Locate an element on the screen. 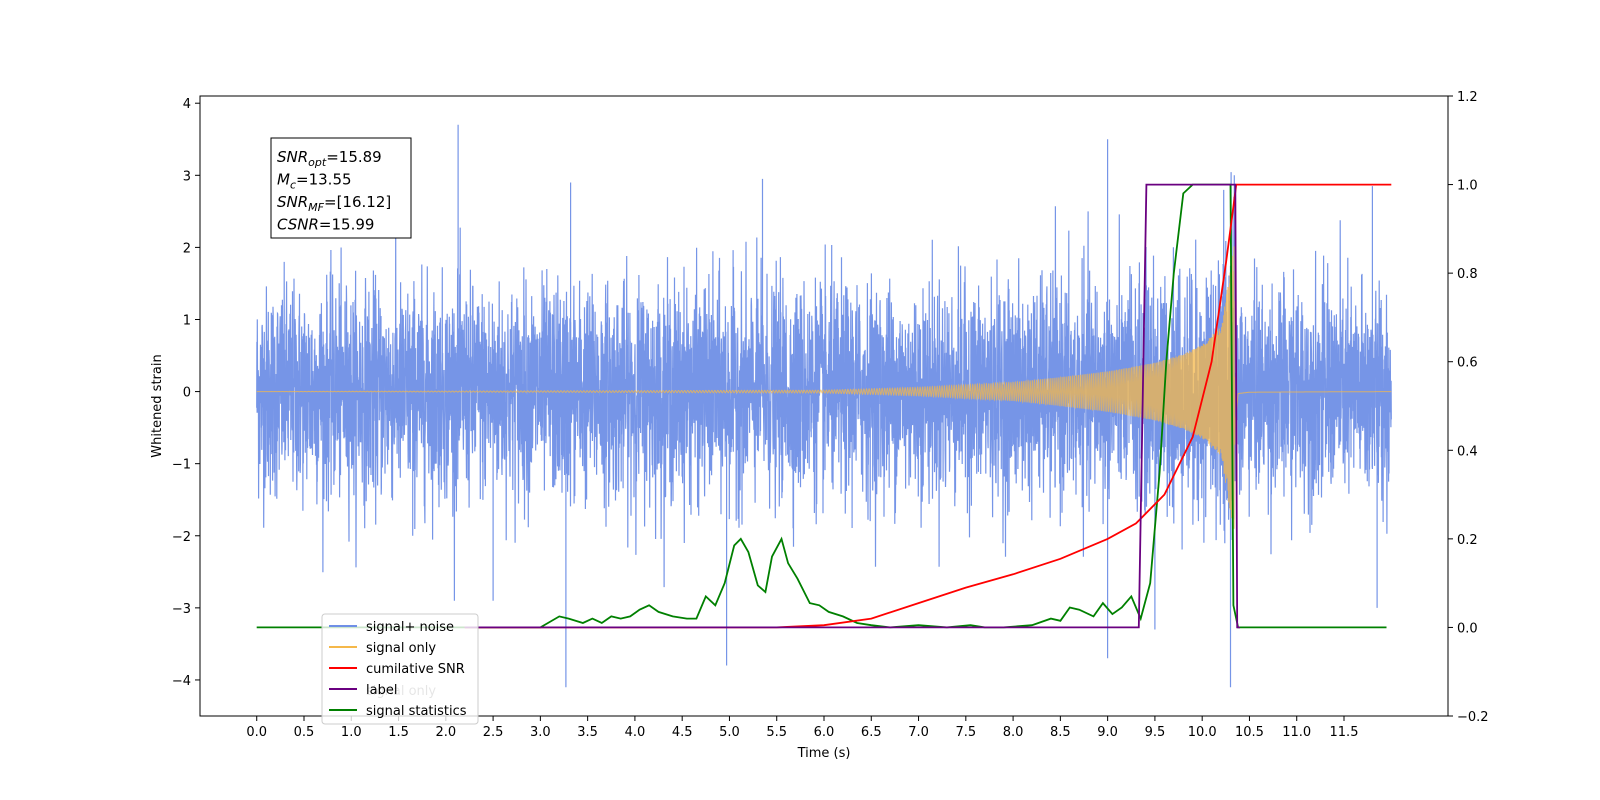 Image resolution: width=1600 pixels, height=800 pixels. legend-entry-label: signal+ noise is located at coordinates (410, 627).